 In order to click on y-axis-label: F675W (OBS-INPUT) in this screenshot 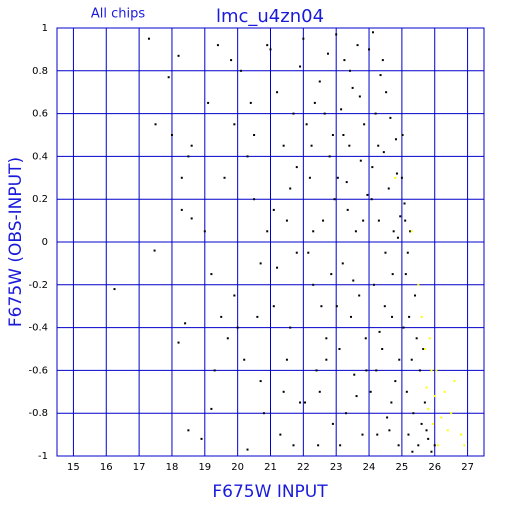, I will do `click(16, 242)`.